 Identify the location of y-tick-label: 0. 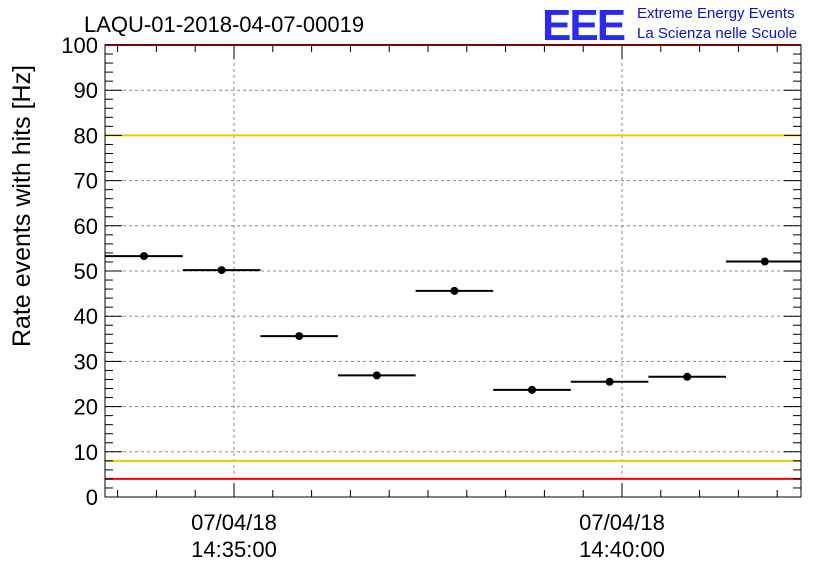
(92, 497).